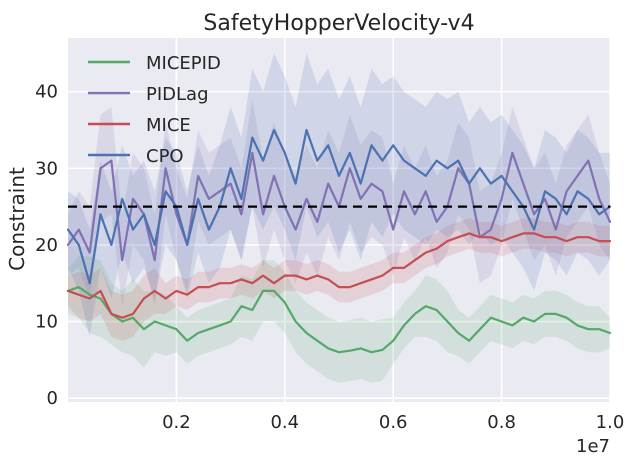  What do you see at coordinates (168, 125) in the screenshot?
I see `legend-label-mice: MICE` at bounding box center [168, 125].